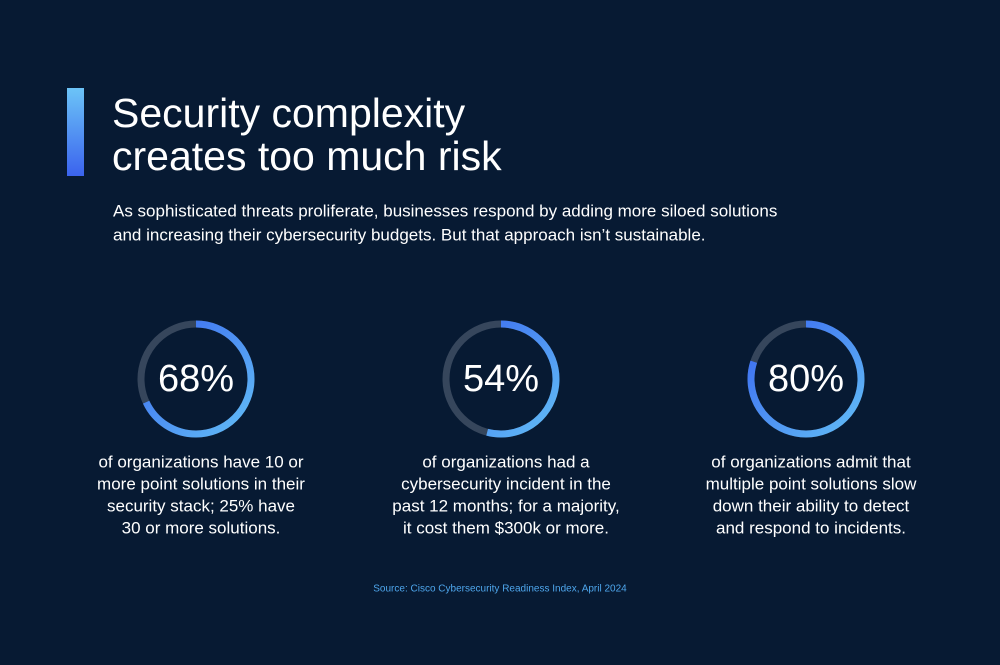  I want to click on stat-value: 54%, so click(501, 379).